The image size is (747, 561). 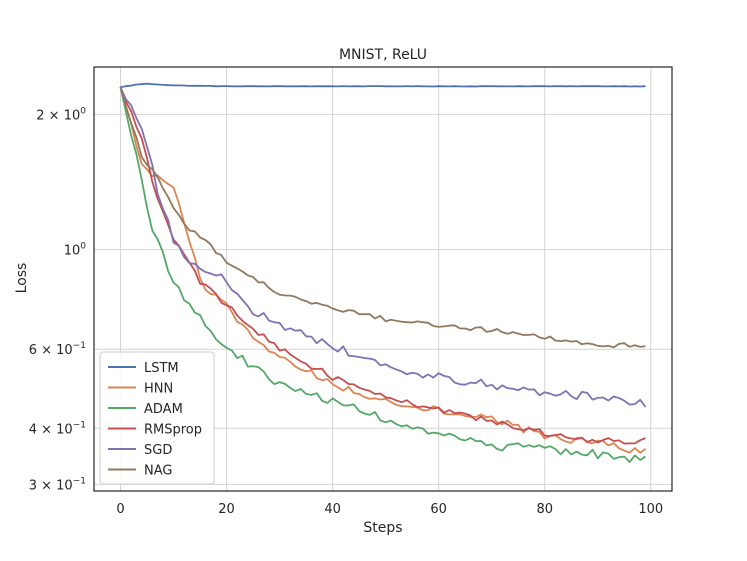 I want to click on x-tick-label: 80, so click(x=544, y=509).